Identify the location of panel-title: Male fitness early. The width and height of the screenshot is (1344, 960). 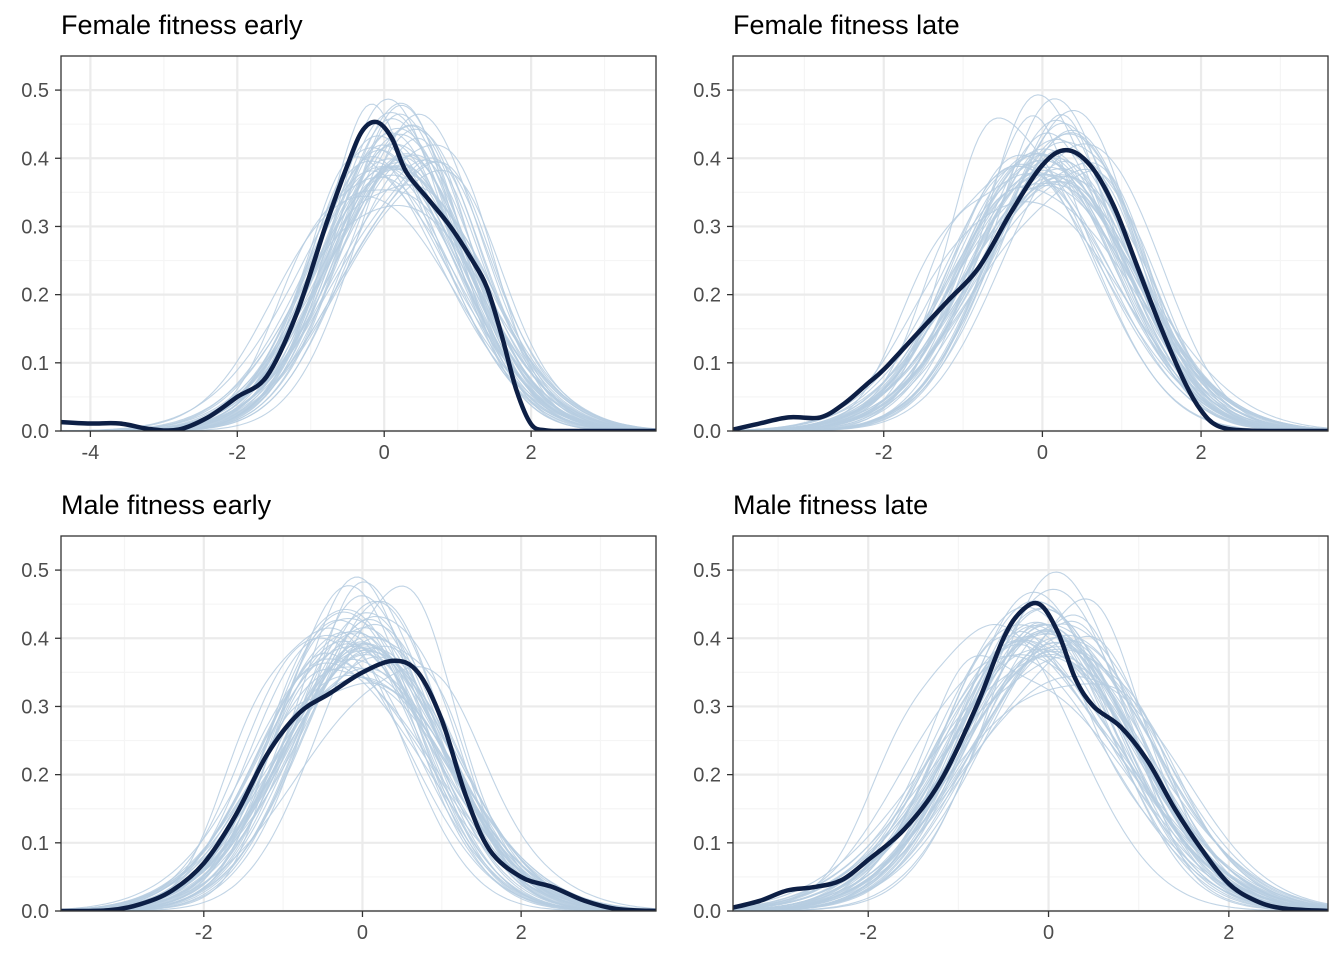
(166, 505).